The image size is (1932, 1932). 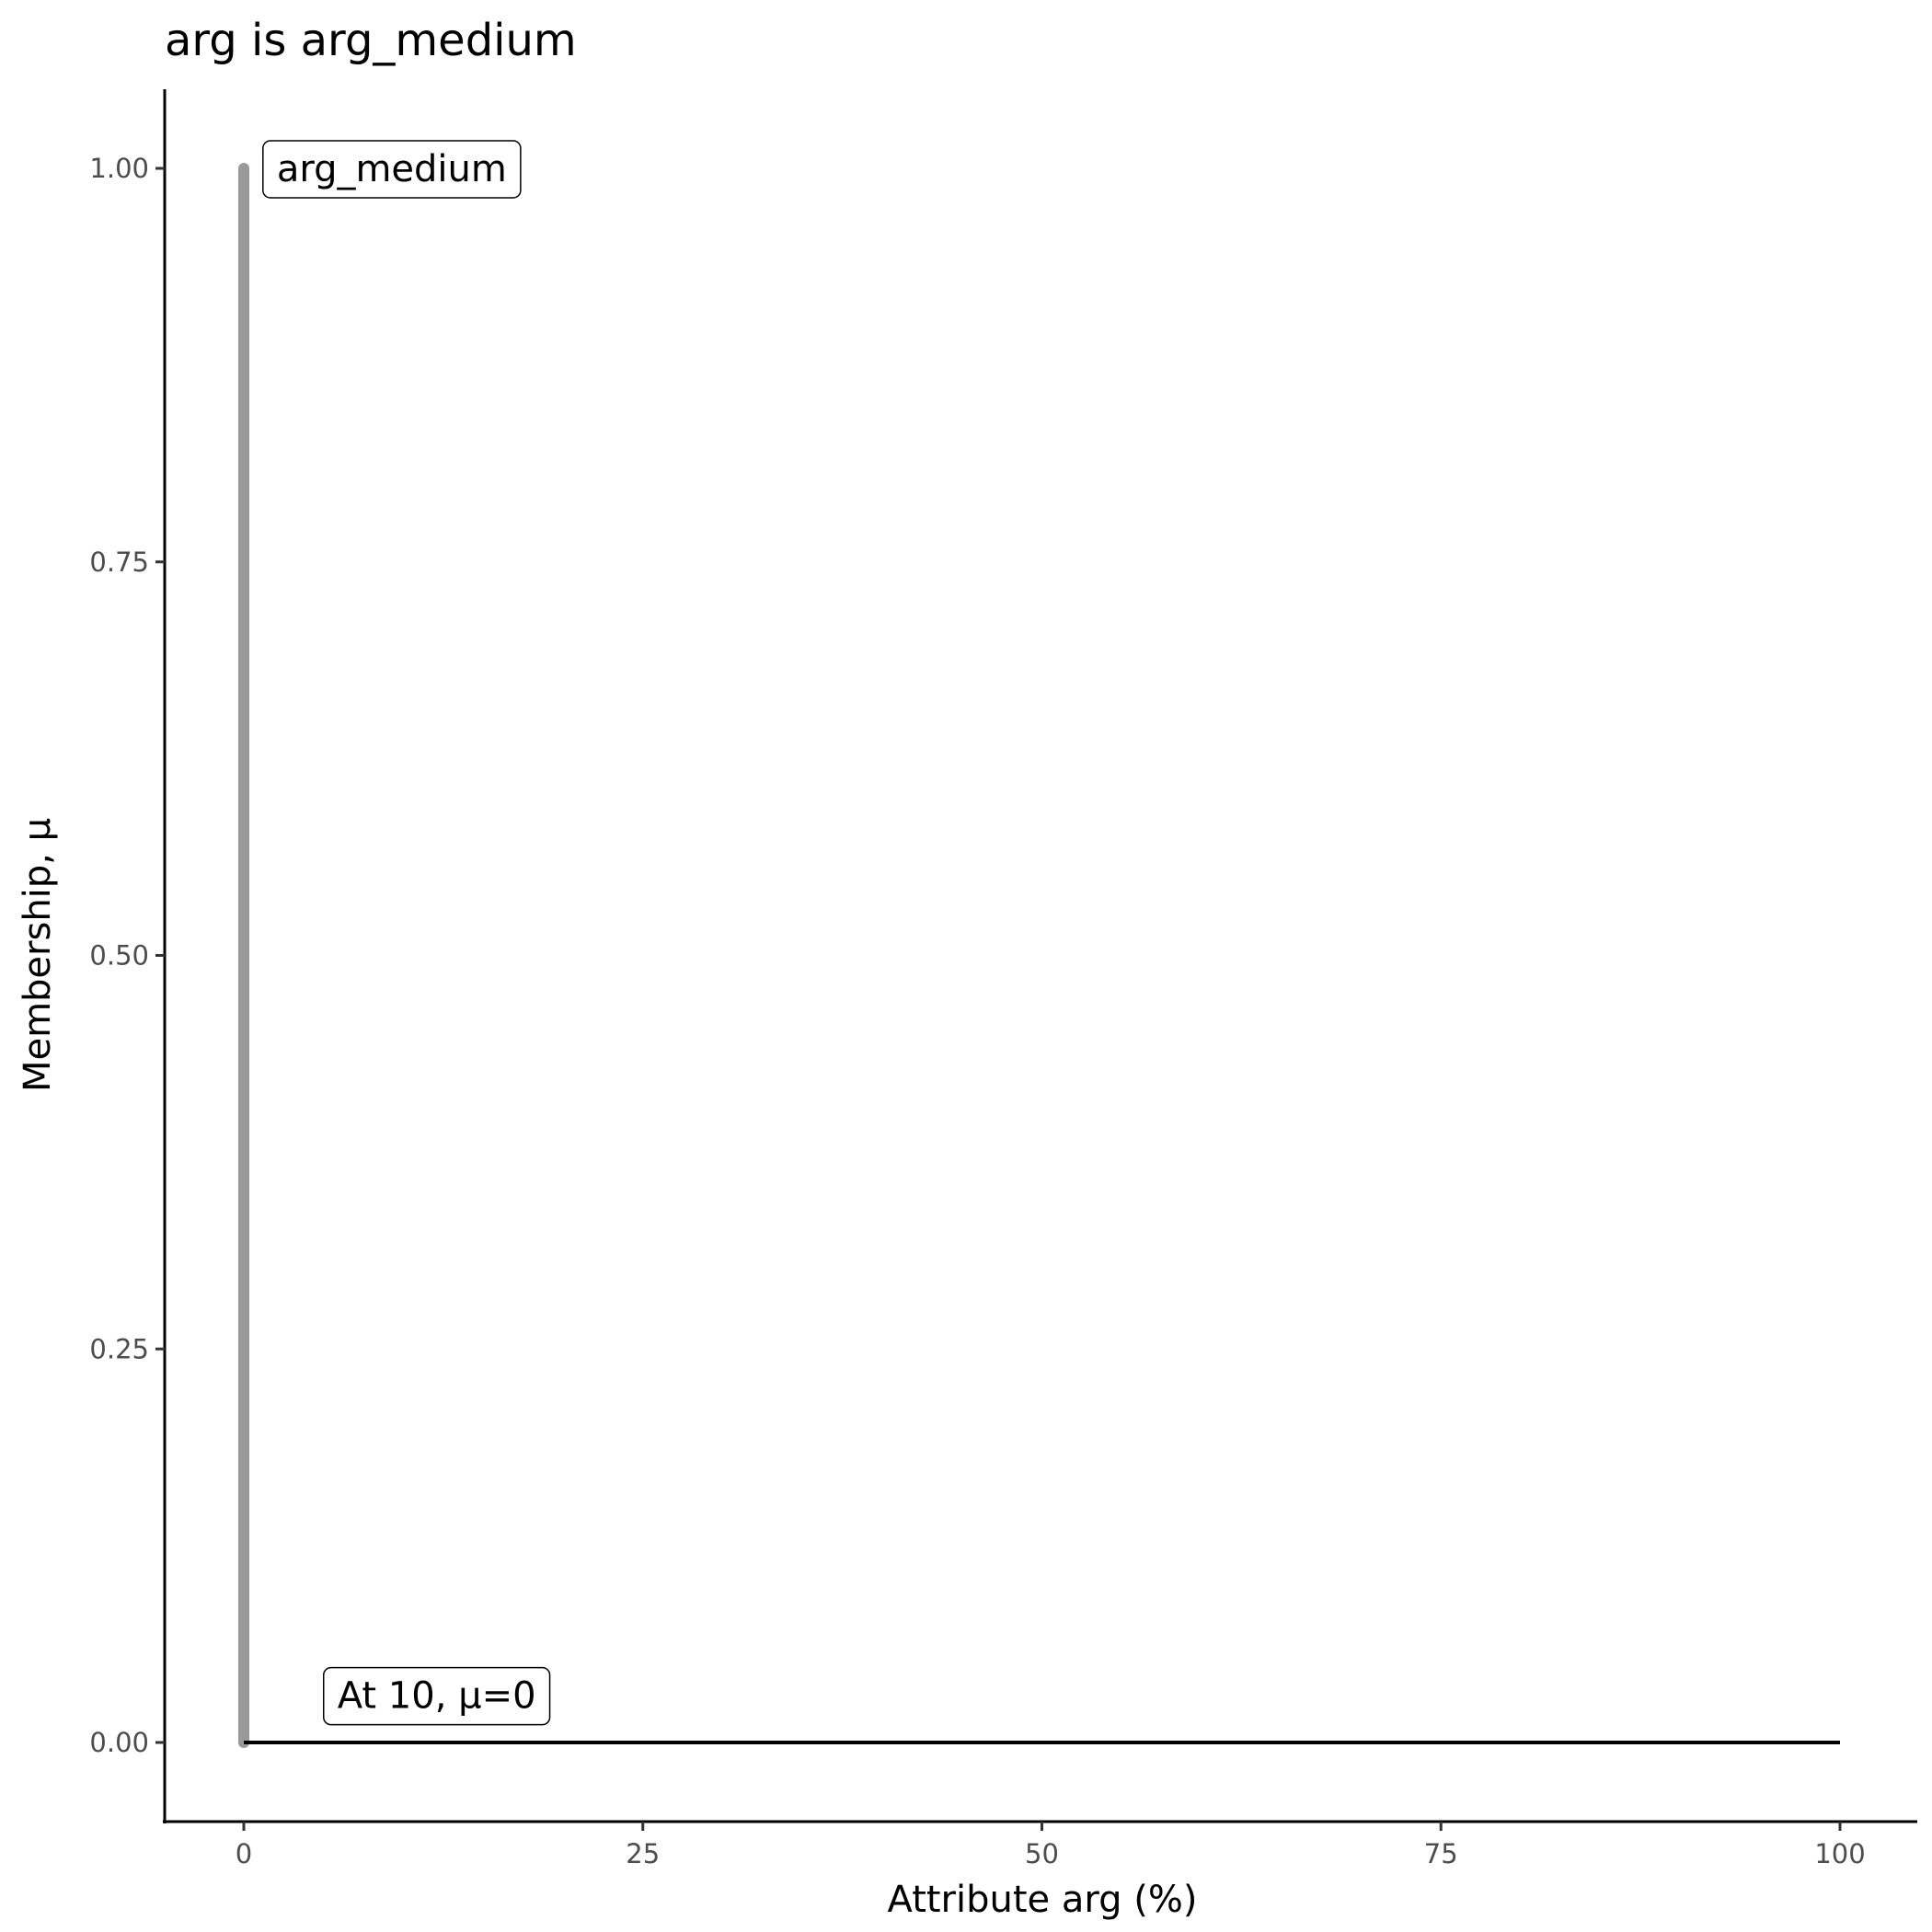 What do you see at coordinates (119, 956) in the screenshot?
I see `y-tick-label: 0.50` at bounding box center [119, 956].